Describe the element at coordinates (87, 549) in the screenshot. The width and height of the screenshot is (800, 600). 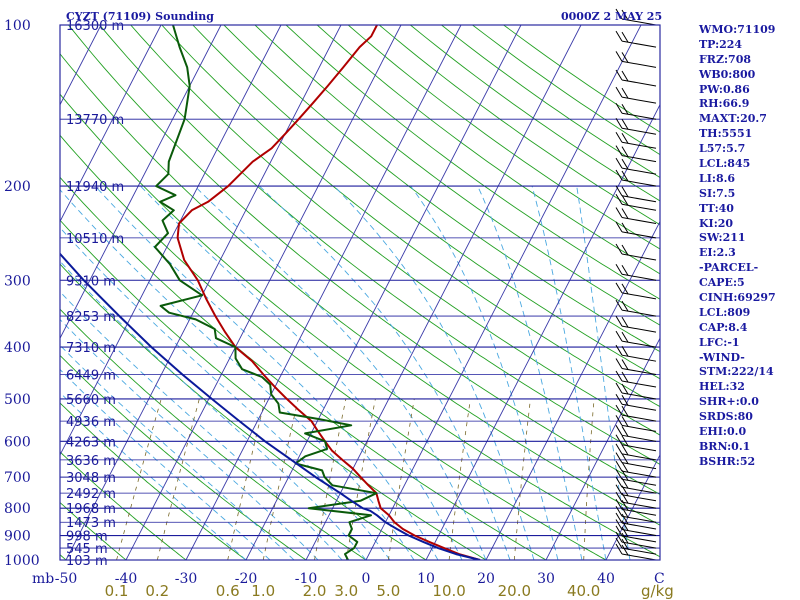
I see `altitude-label: 545 m` at that location.